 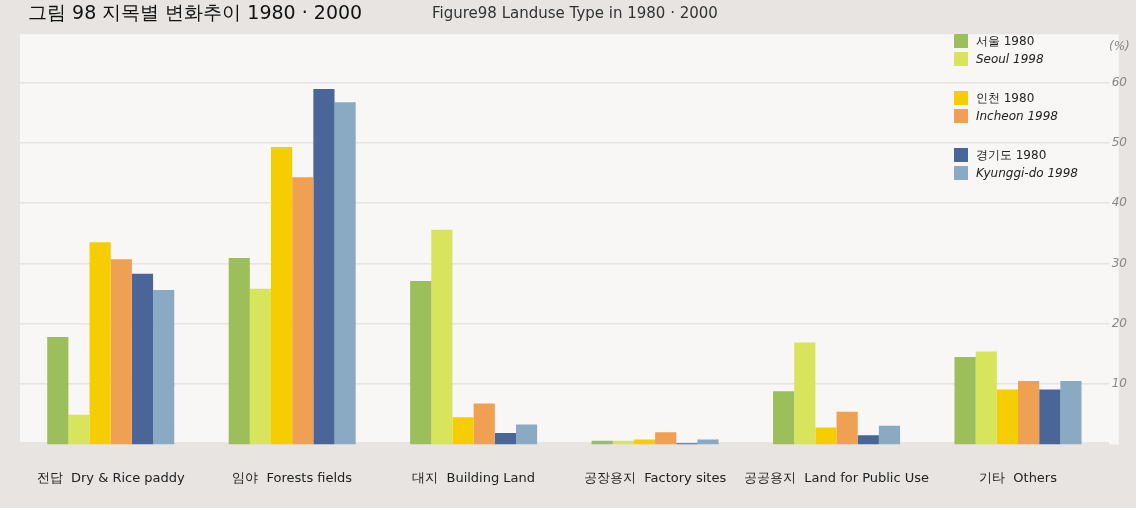 What do you see at coordinates (1009, 59) in the screenshot?
I see `legend-label: Seoul 1998` at bounding box center [1009, 59].